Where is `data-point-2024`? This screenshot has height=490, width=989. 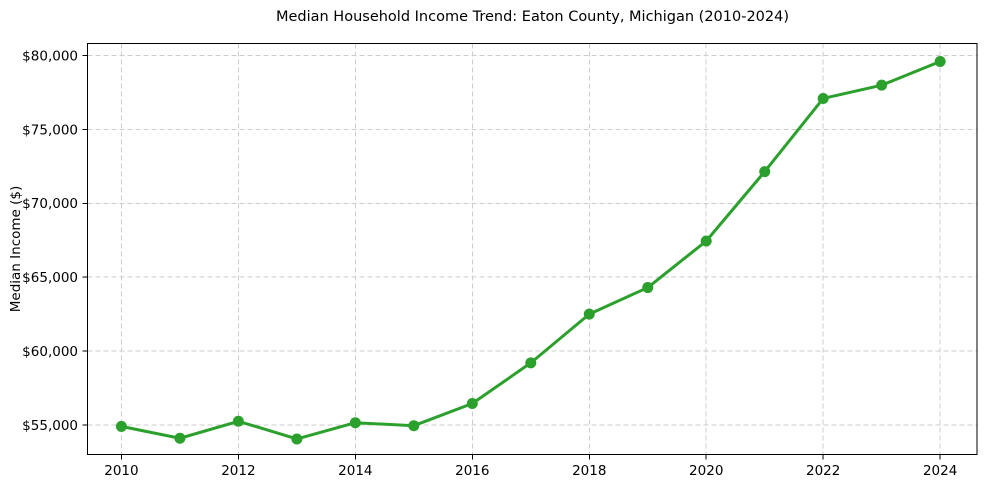
data-point-2024 is located at coordinates (940, 62).